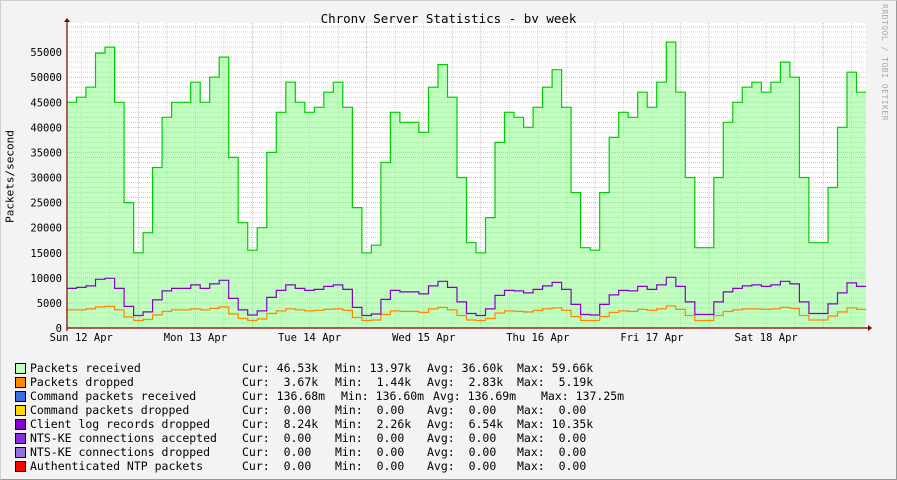  What do you see at coordinates (466, 313) in the screenshot?
I see `series-line-packets-dropped` at bounding box center [466, 313].